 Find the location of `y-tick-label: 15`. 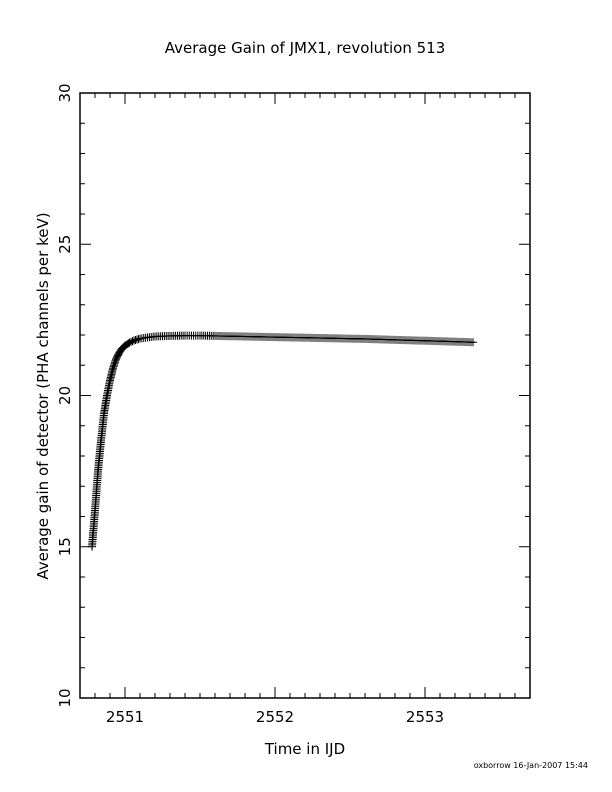

y-tick-label: 15 is located at coordinates (65, 546).